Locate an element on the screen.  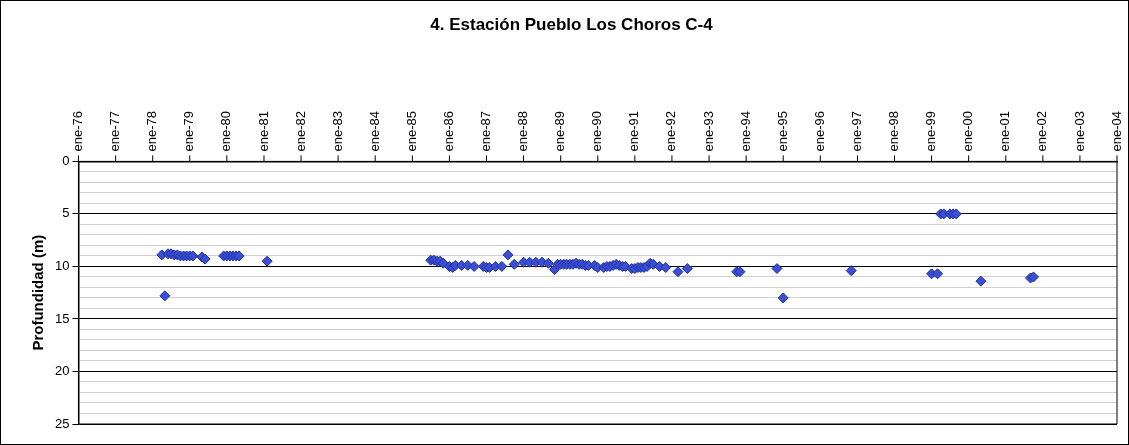
x-tick-label: ene-88 is located at coordinates (523, 131).